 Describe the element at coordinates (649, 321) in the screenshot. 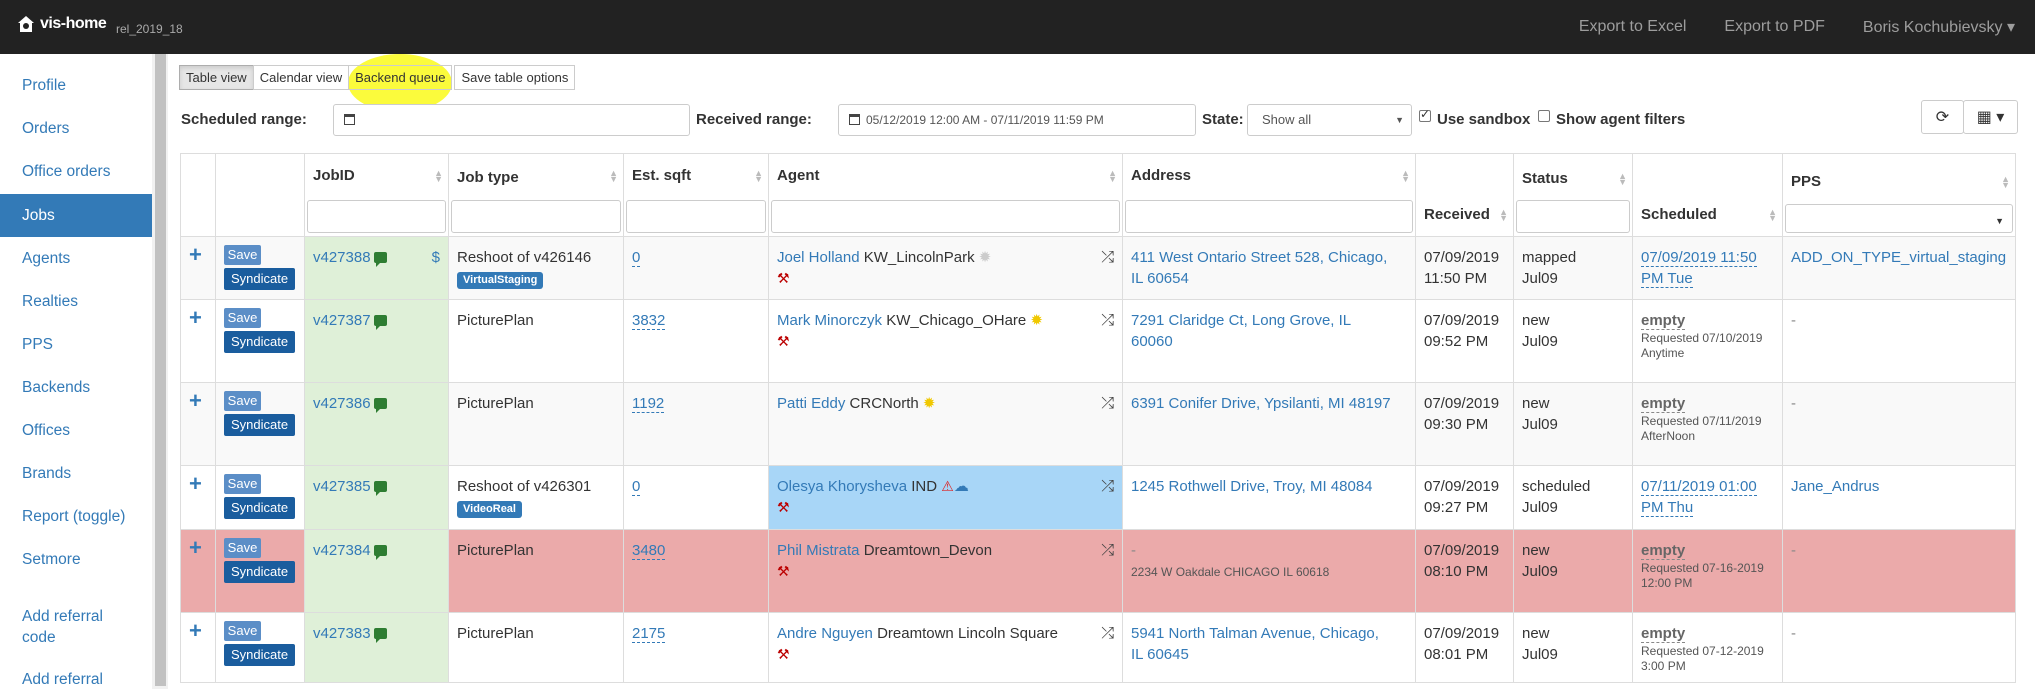

I see `est-sqft-editable: 3832` at that location.